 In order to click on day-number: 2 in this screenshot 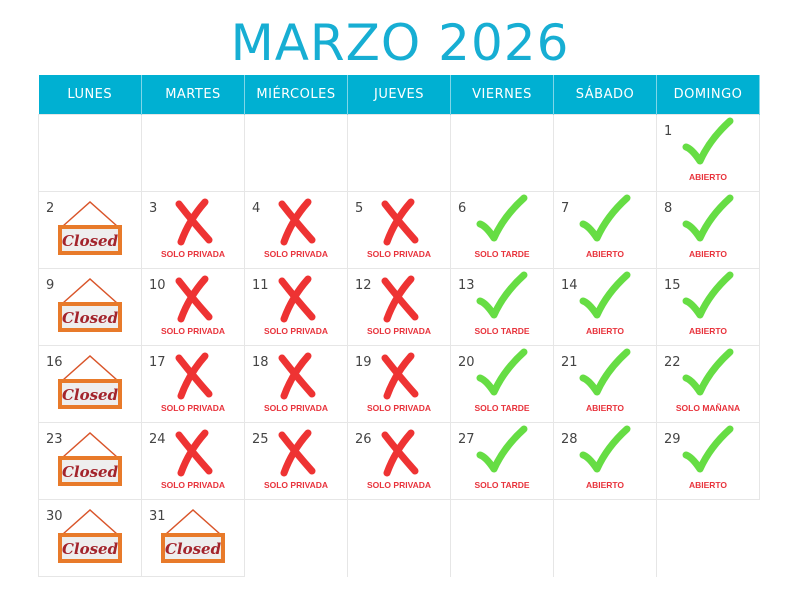, I will do `click(50, 208)`.